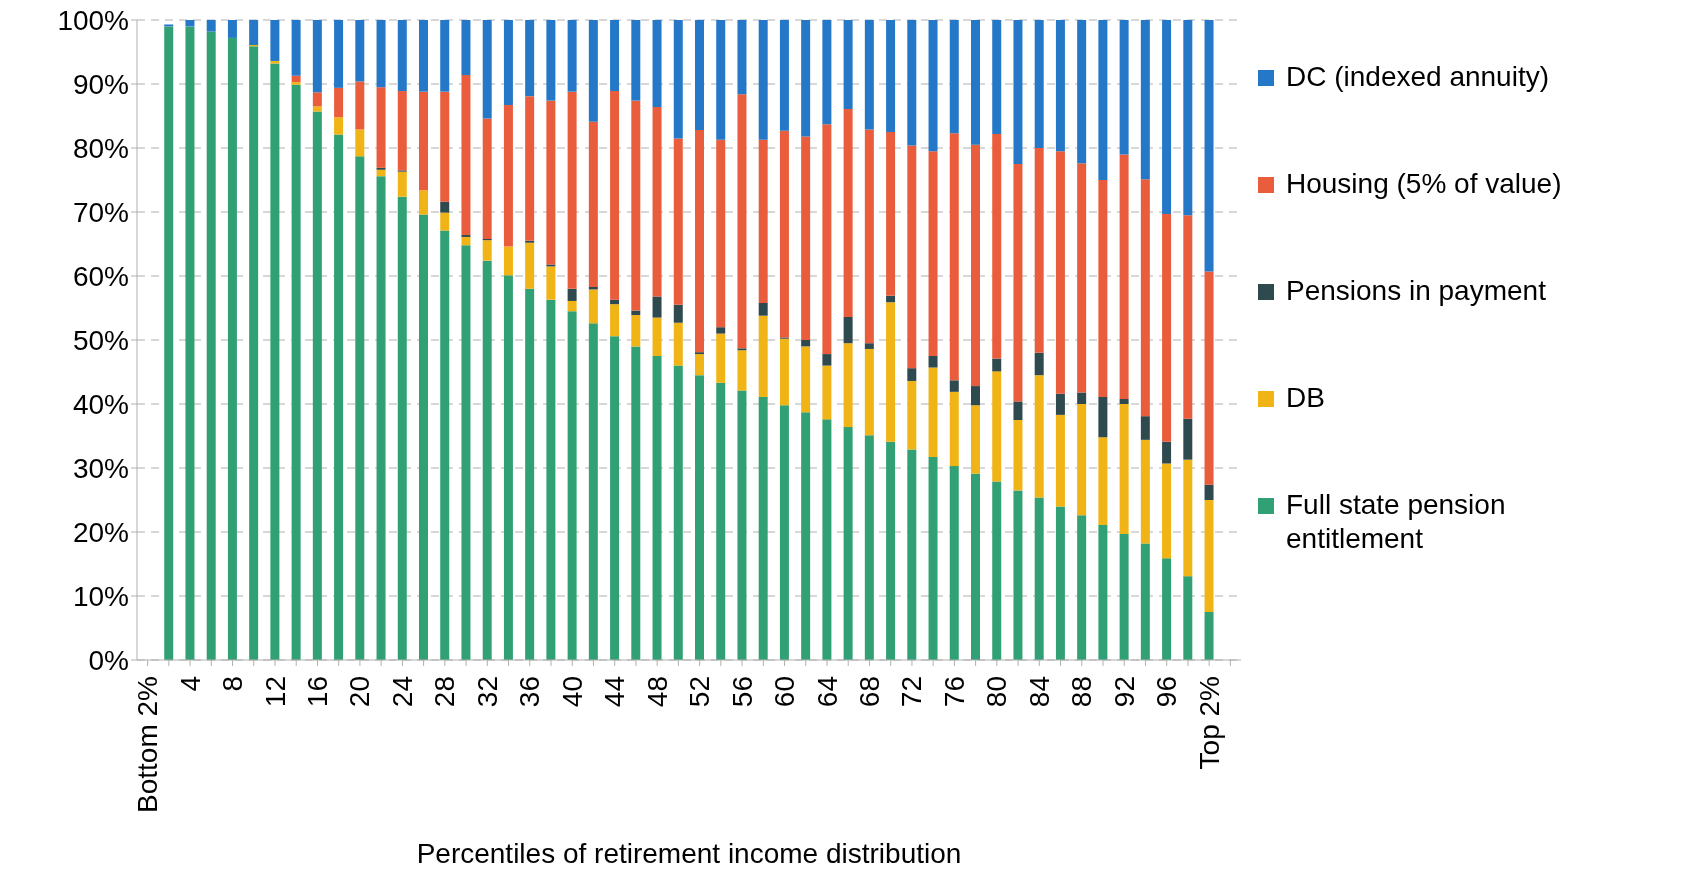 The image size is (1693, 873). What do you see at coordinates (700, 692) in the screenshot?
I see `x-tick-label: 52` at bounding box center [700, 692].